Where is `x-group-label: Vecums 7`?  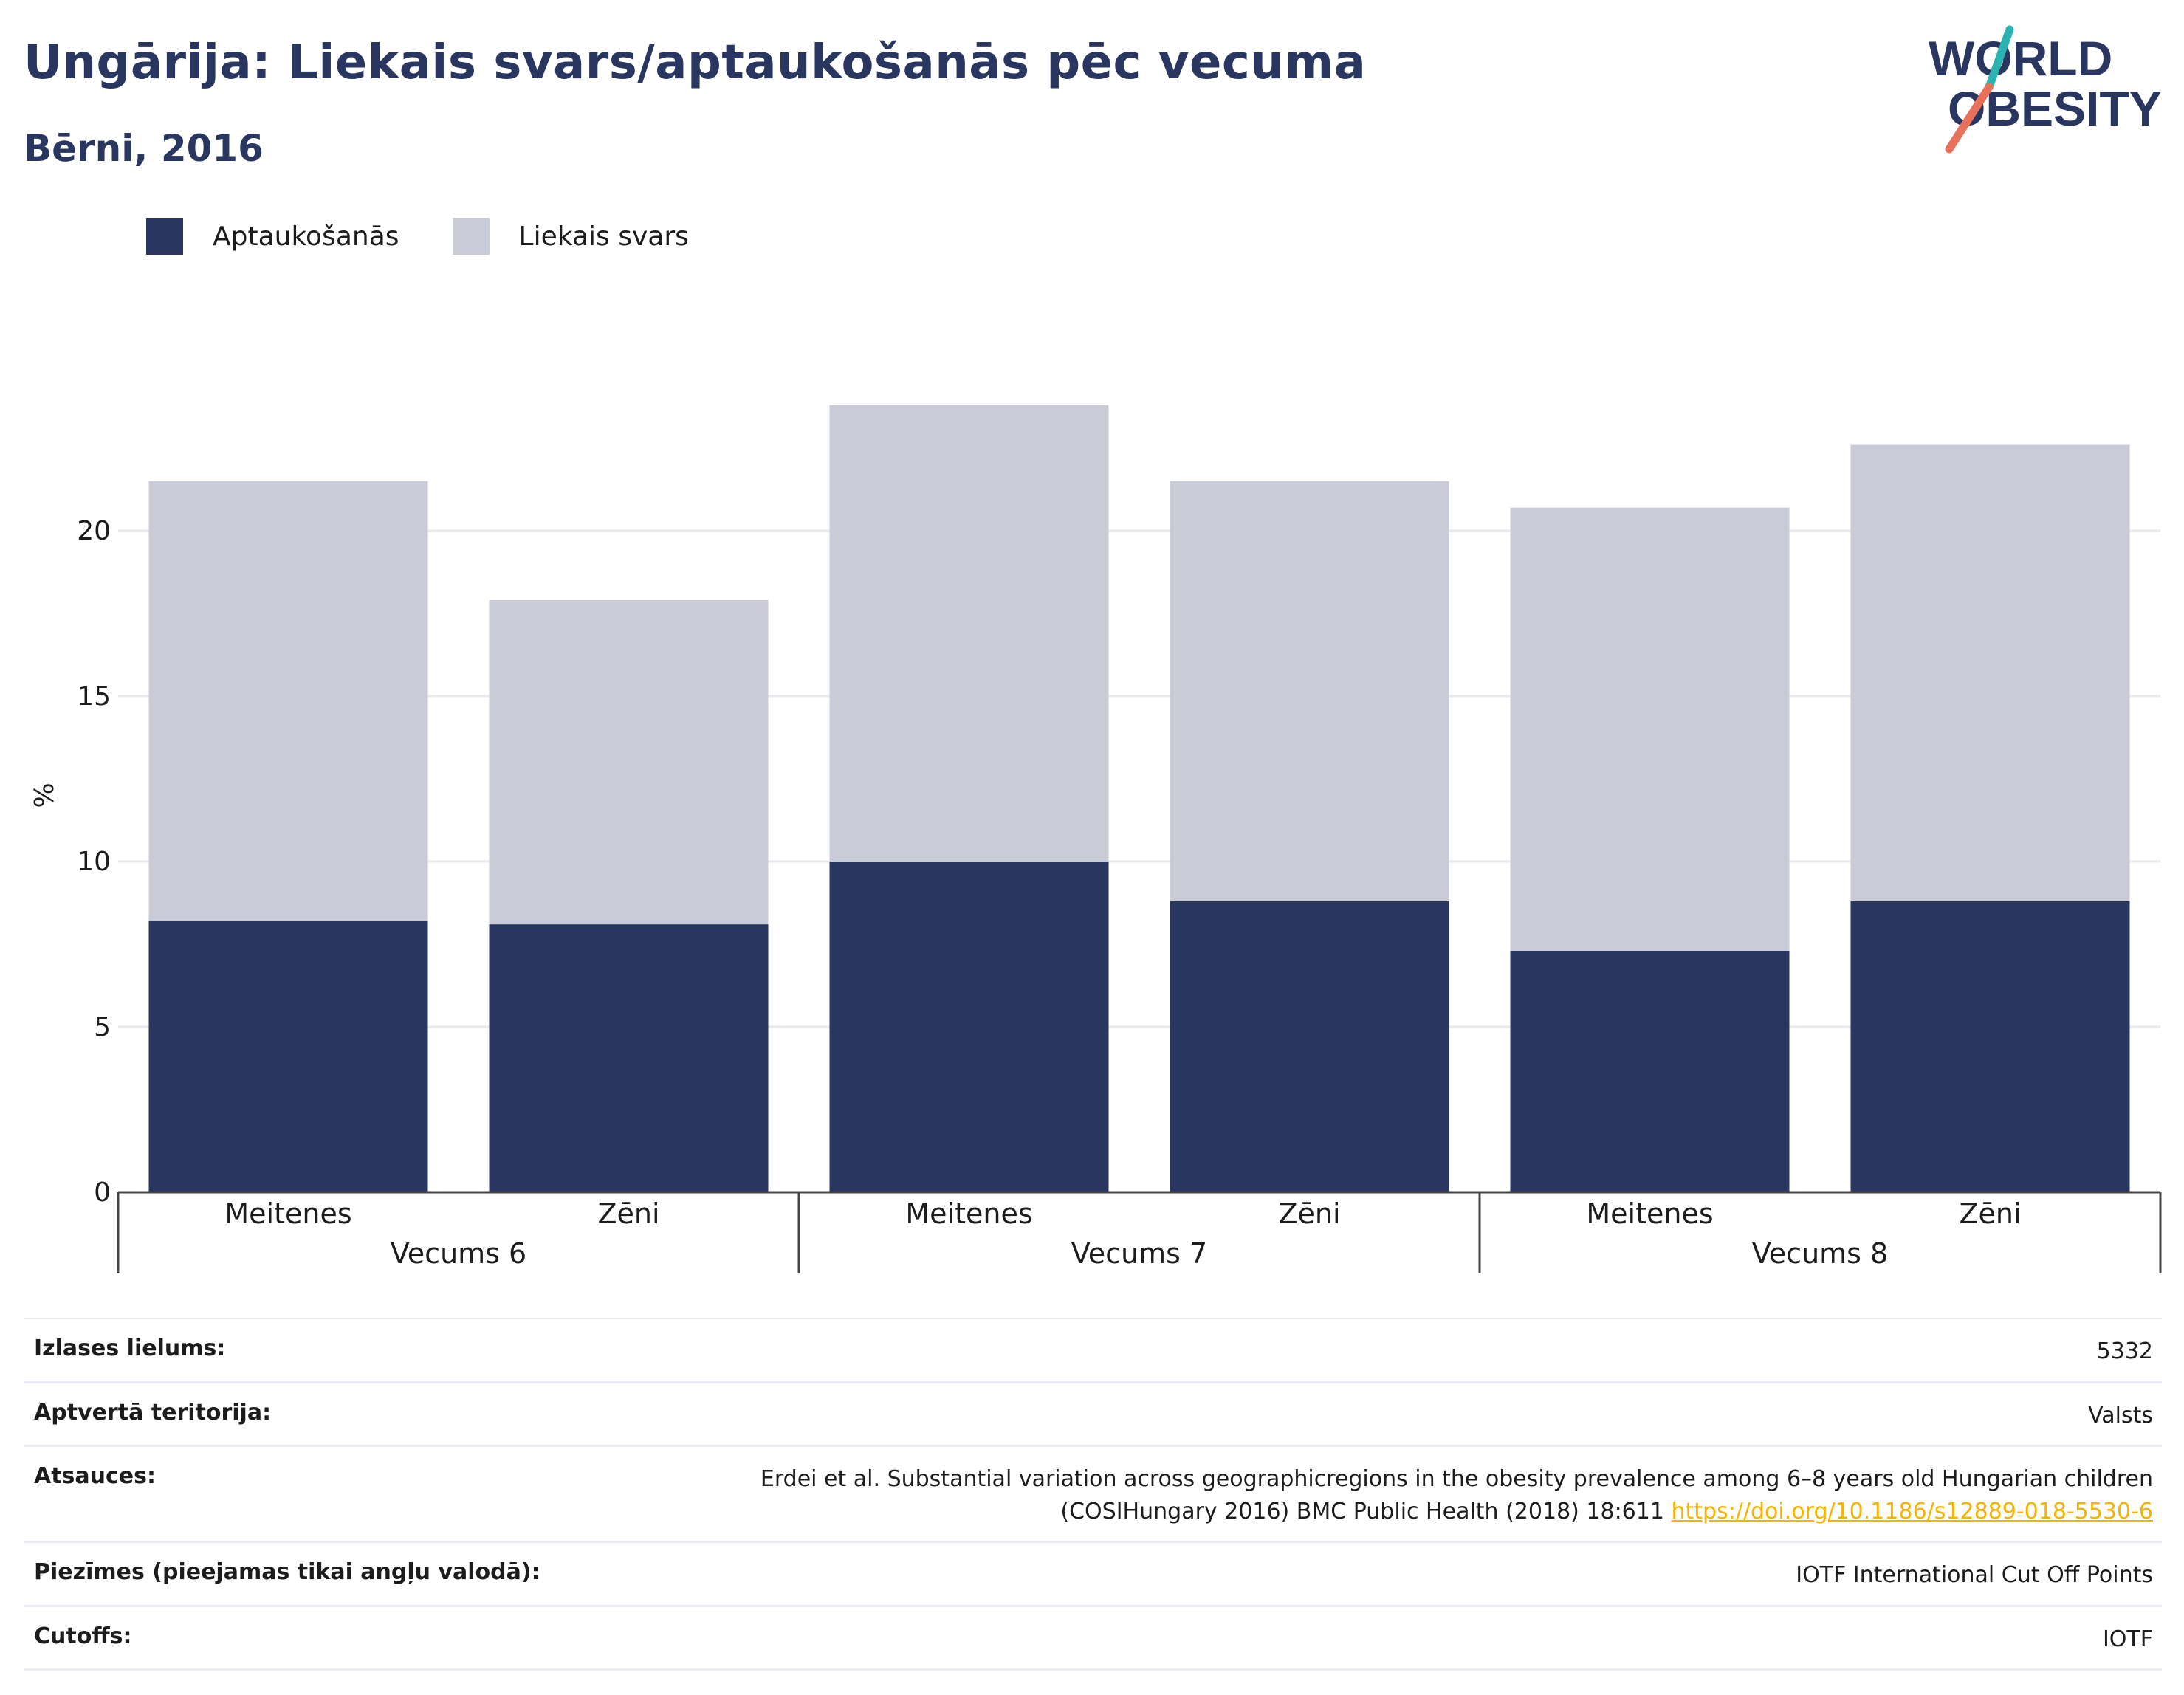 x-group-label: Vecums 7 is located at coordinates (1139, 1253).